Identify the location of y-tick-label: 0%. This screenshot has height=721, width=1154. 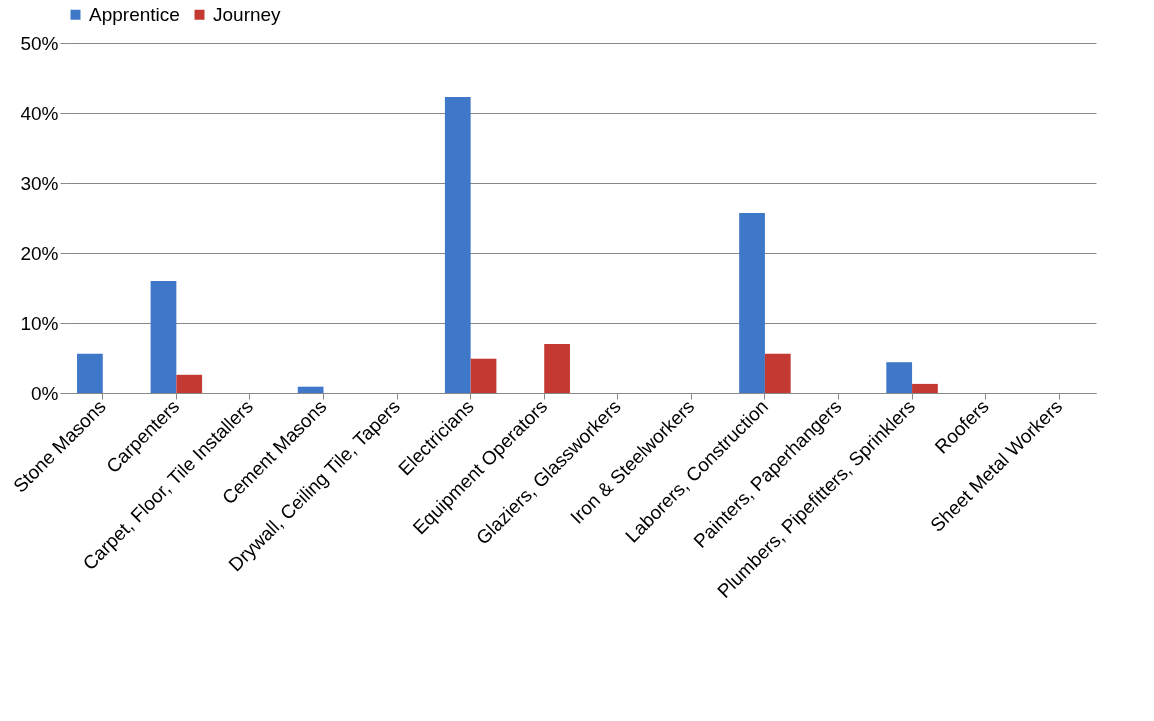
(45, 393).